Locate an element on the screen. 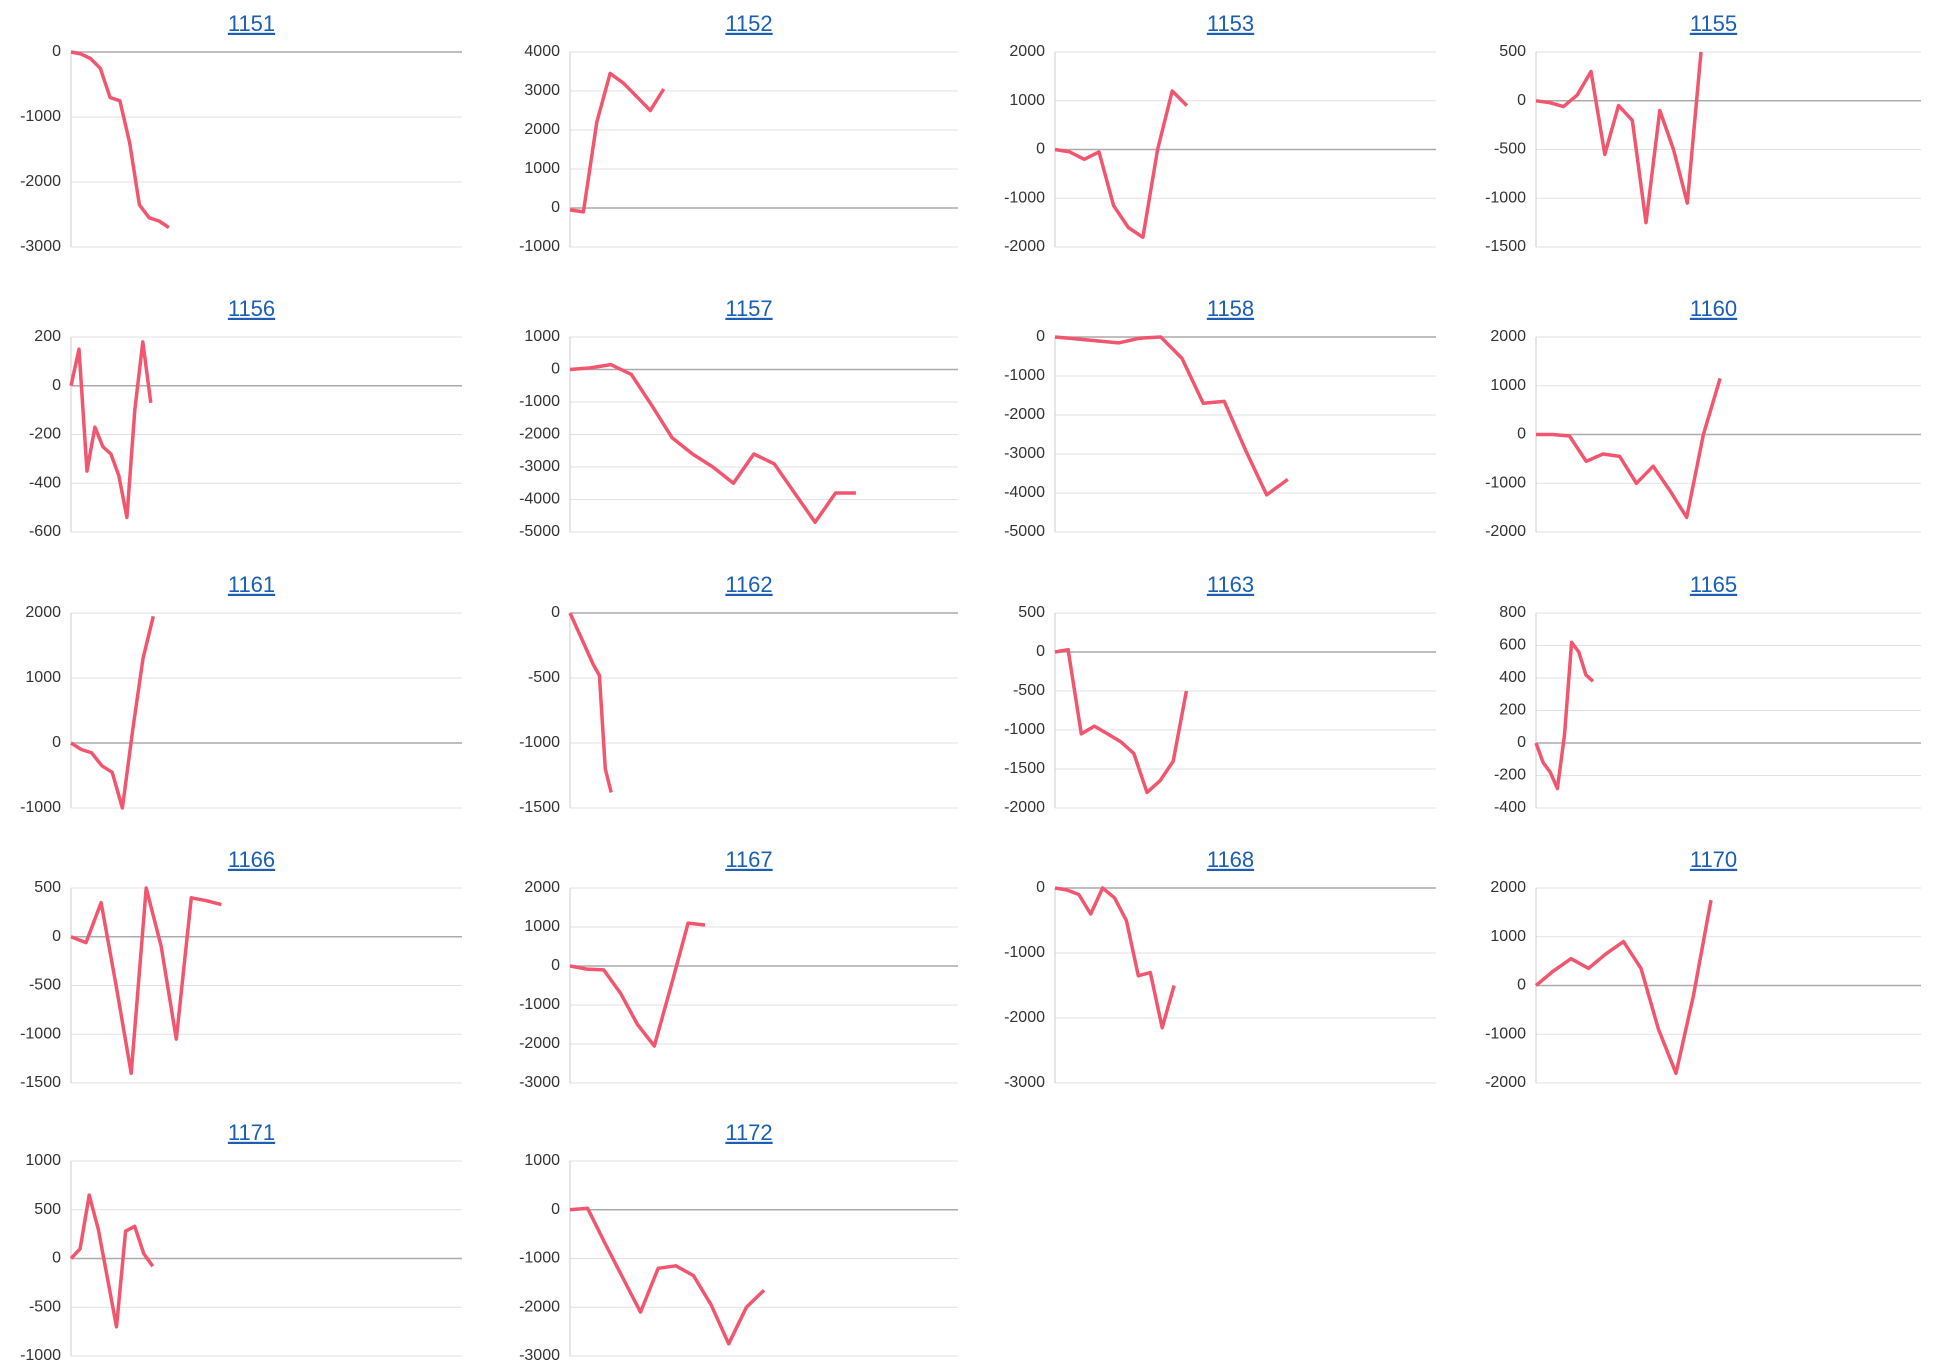 The width and height of the screenshot is (1936, 1368). chart-title: 1170 is located at coordinates (1713, 859).